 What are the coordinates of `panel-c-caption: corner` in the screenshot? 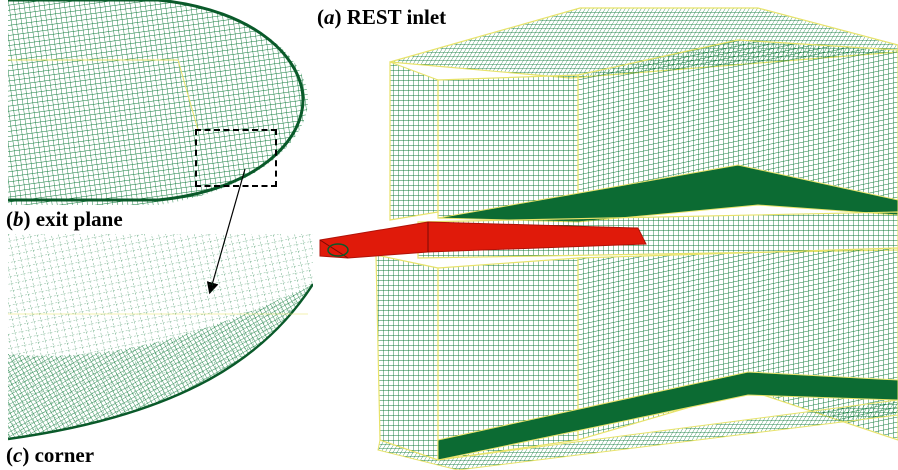 It's located at (64, 455).